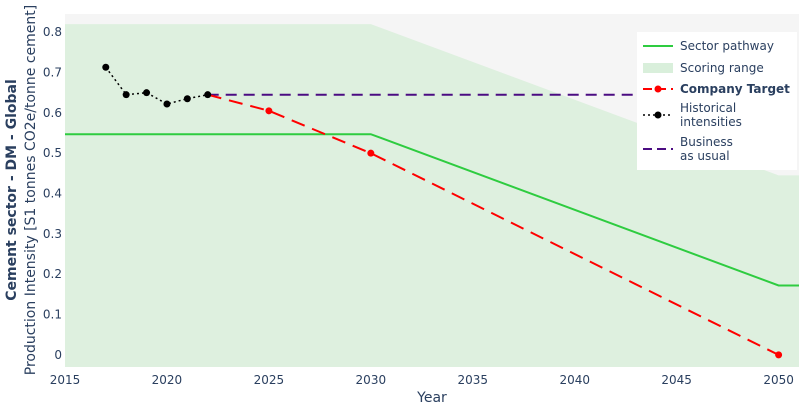 The width and height of the screenshot is (800, 408). What do you see at coordinates (431, 398) in the screenshot?
I see `x-axis-title: Year` at bounding box center [431, 398].